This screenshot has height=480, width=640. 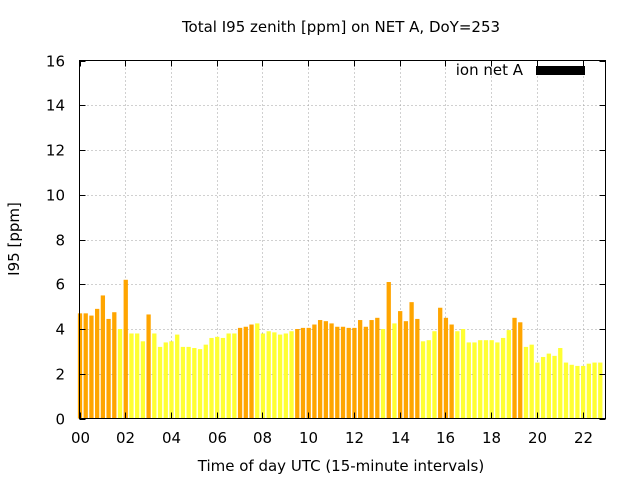 I want to click on x-tick-label: 22, so click(x=583, y=438).